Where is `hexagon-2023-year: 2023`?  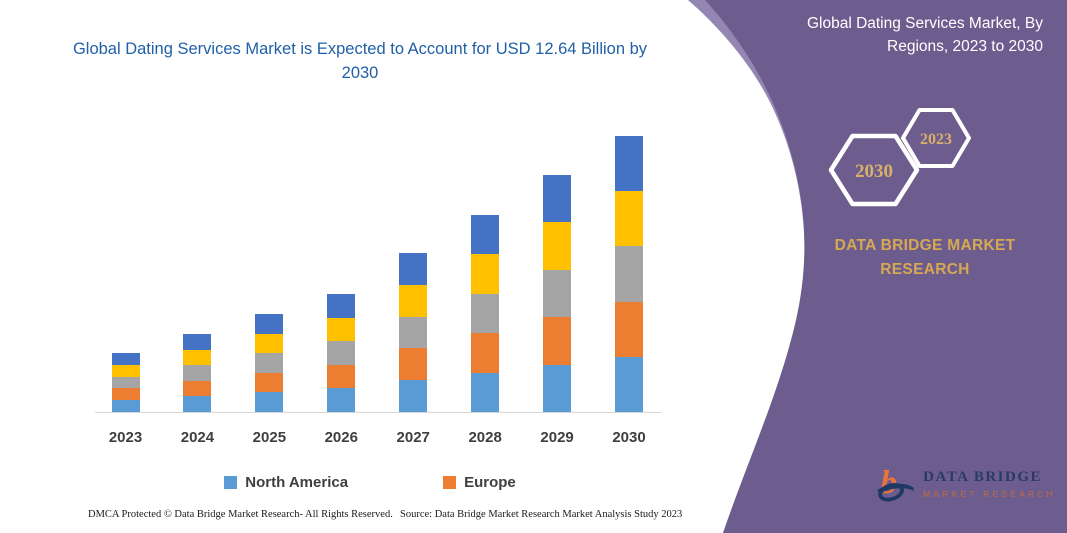 hexagon-2023-year: 2023 is located at coordinates (936, 139).